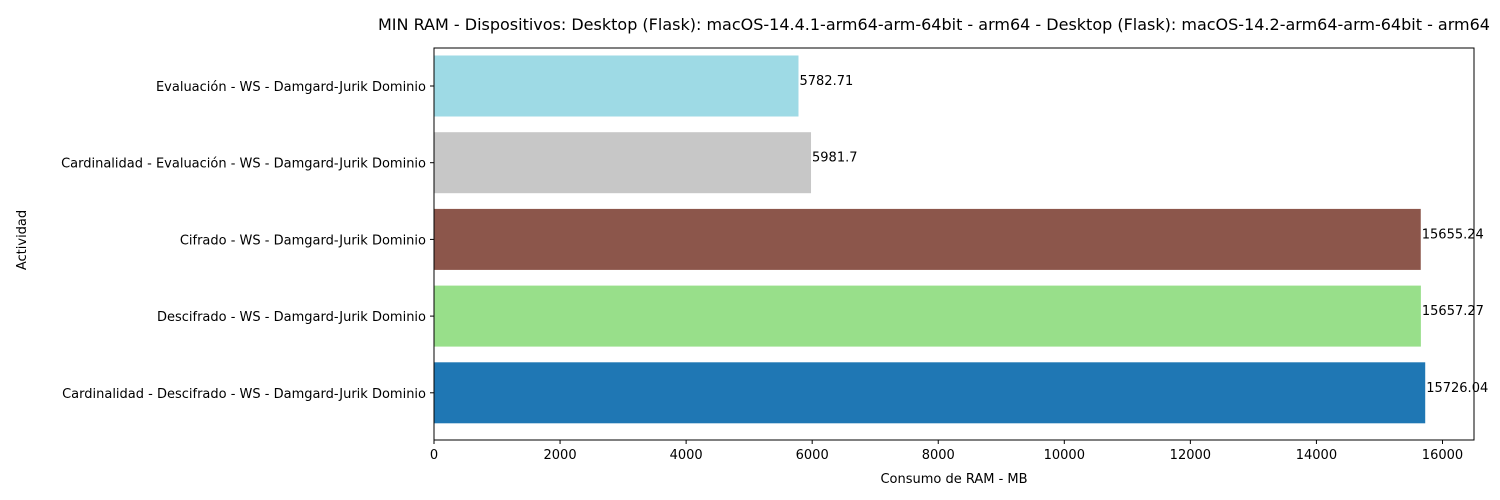  I want to click on bar-value-label: 15726.04, so click(1457, 388).